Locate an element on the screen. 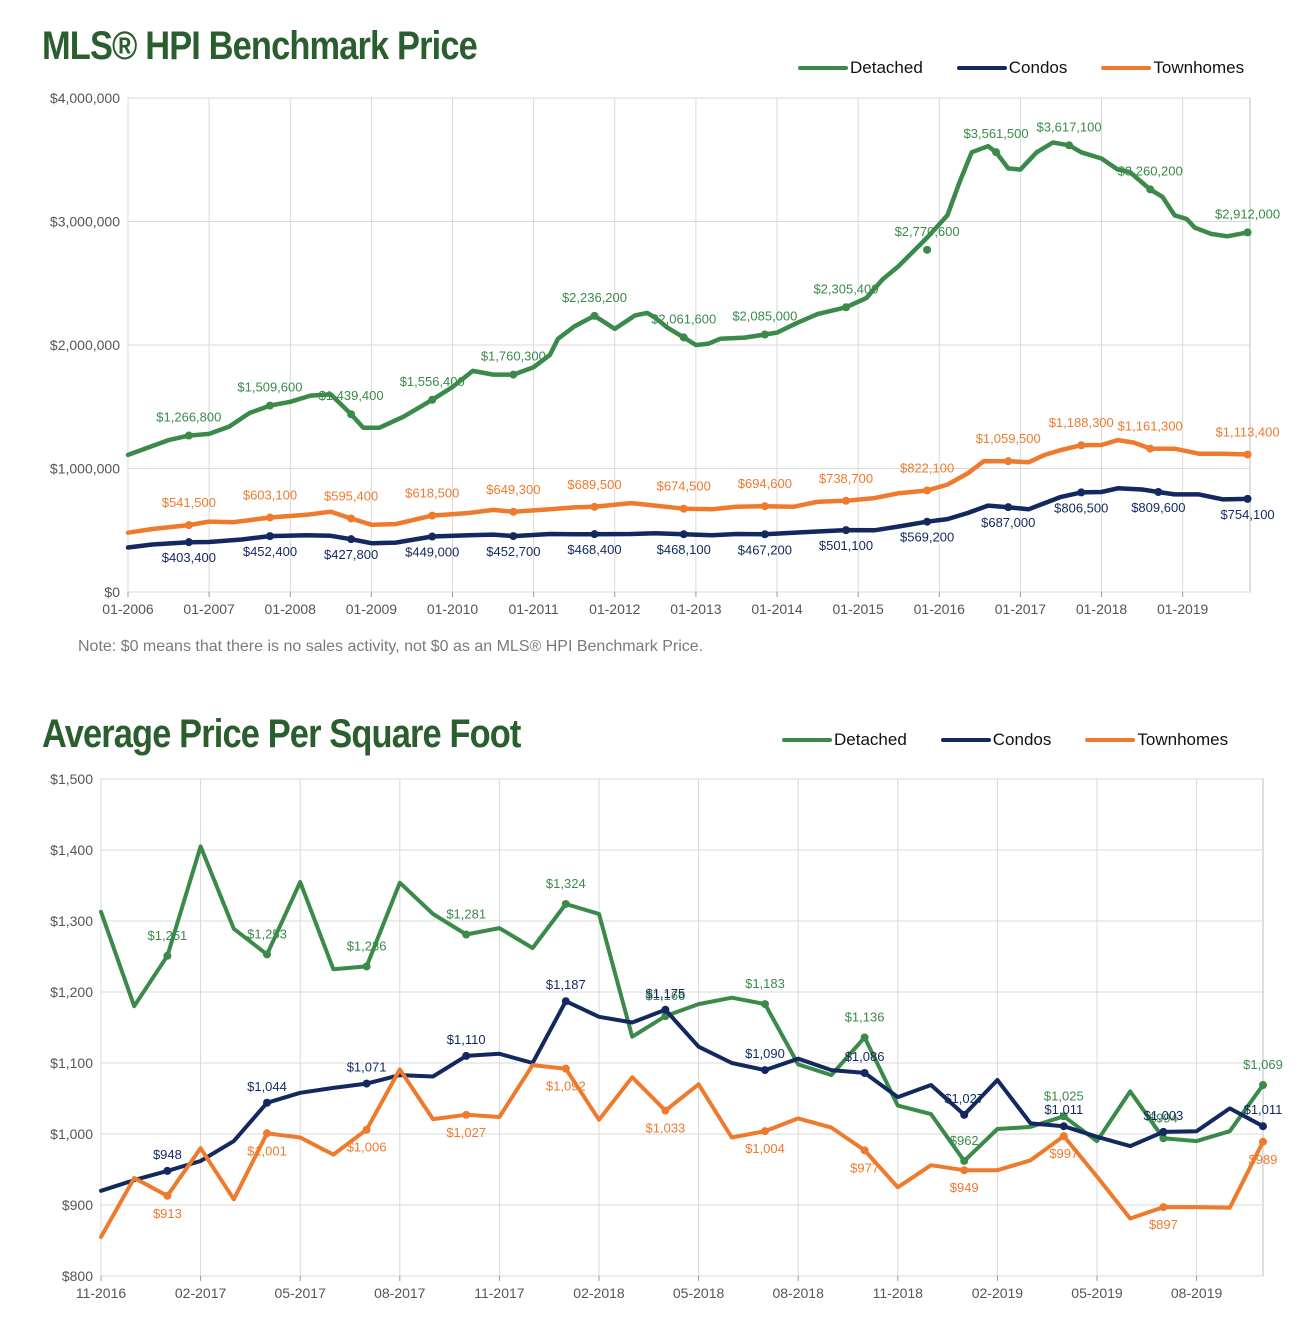 The image size is (1304, 1326). x-tick-label: 11-2017 is located at coordinates (499, 1293).